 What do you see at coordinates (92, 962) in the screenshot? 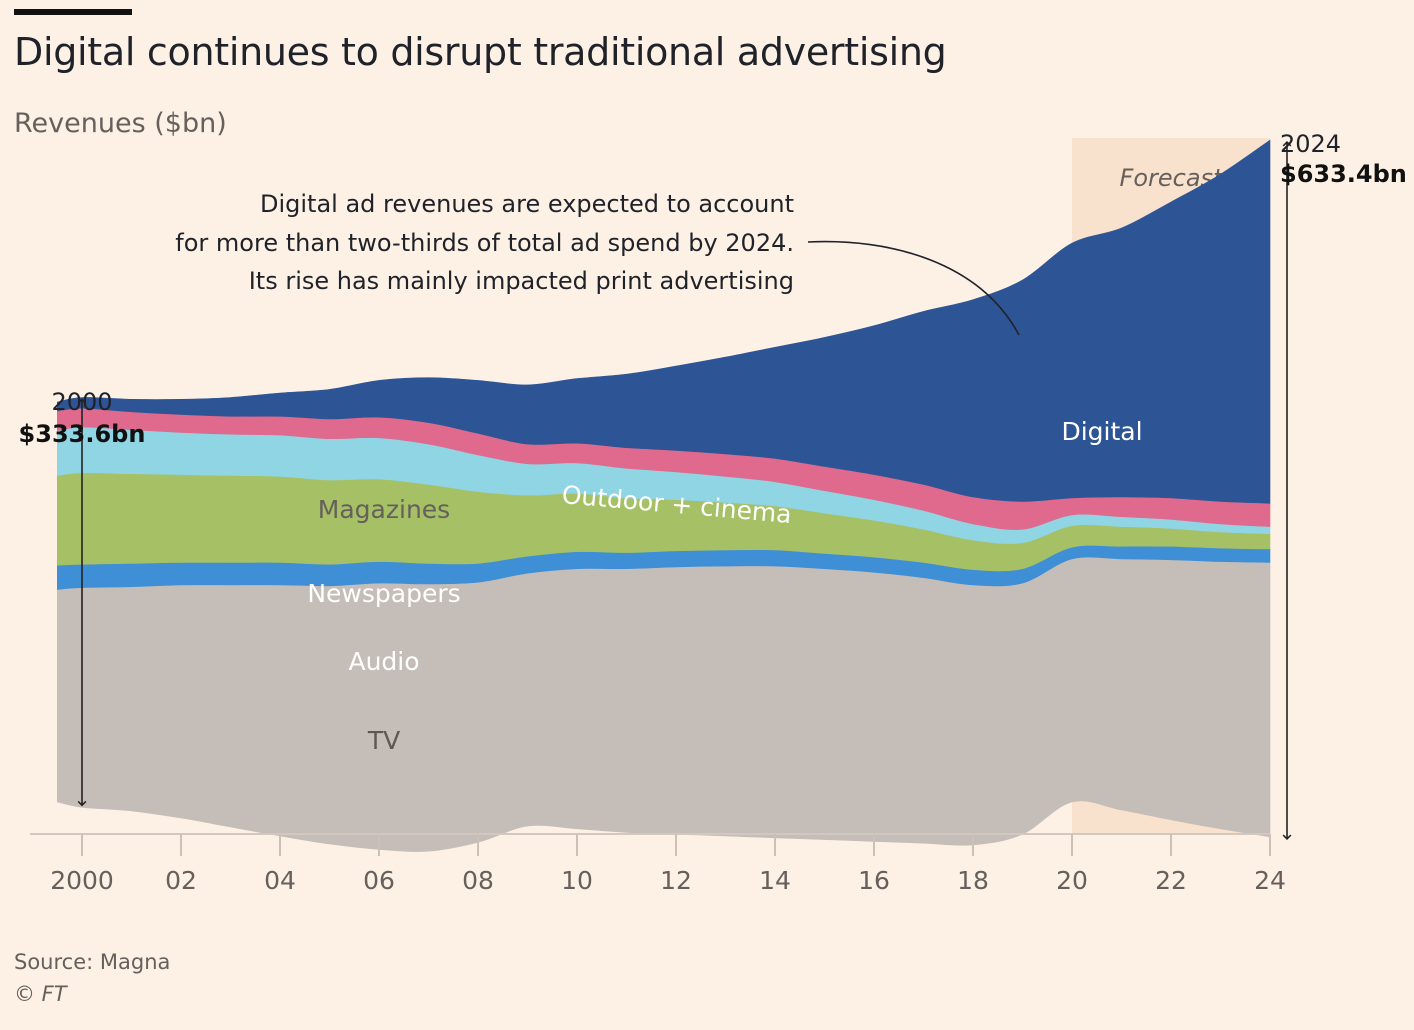
I see `source-note: Source: Magna` at bounding box center [92, 962].